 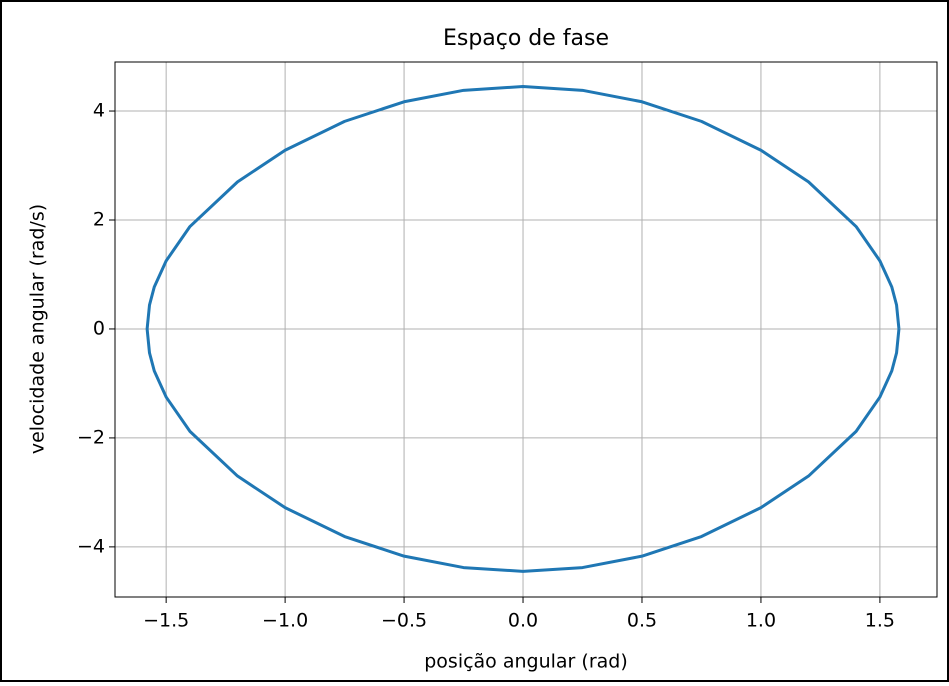 I want to click on y-axis-label: velocidade angular (rad/s), so click(x=38, y=329).